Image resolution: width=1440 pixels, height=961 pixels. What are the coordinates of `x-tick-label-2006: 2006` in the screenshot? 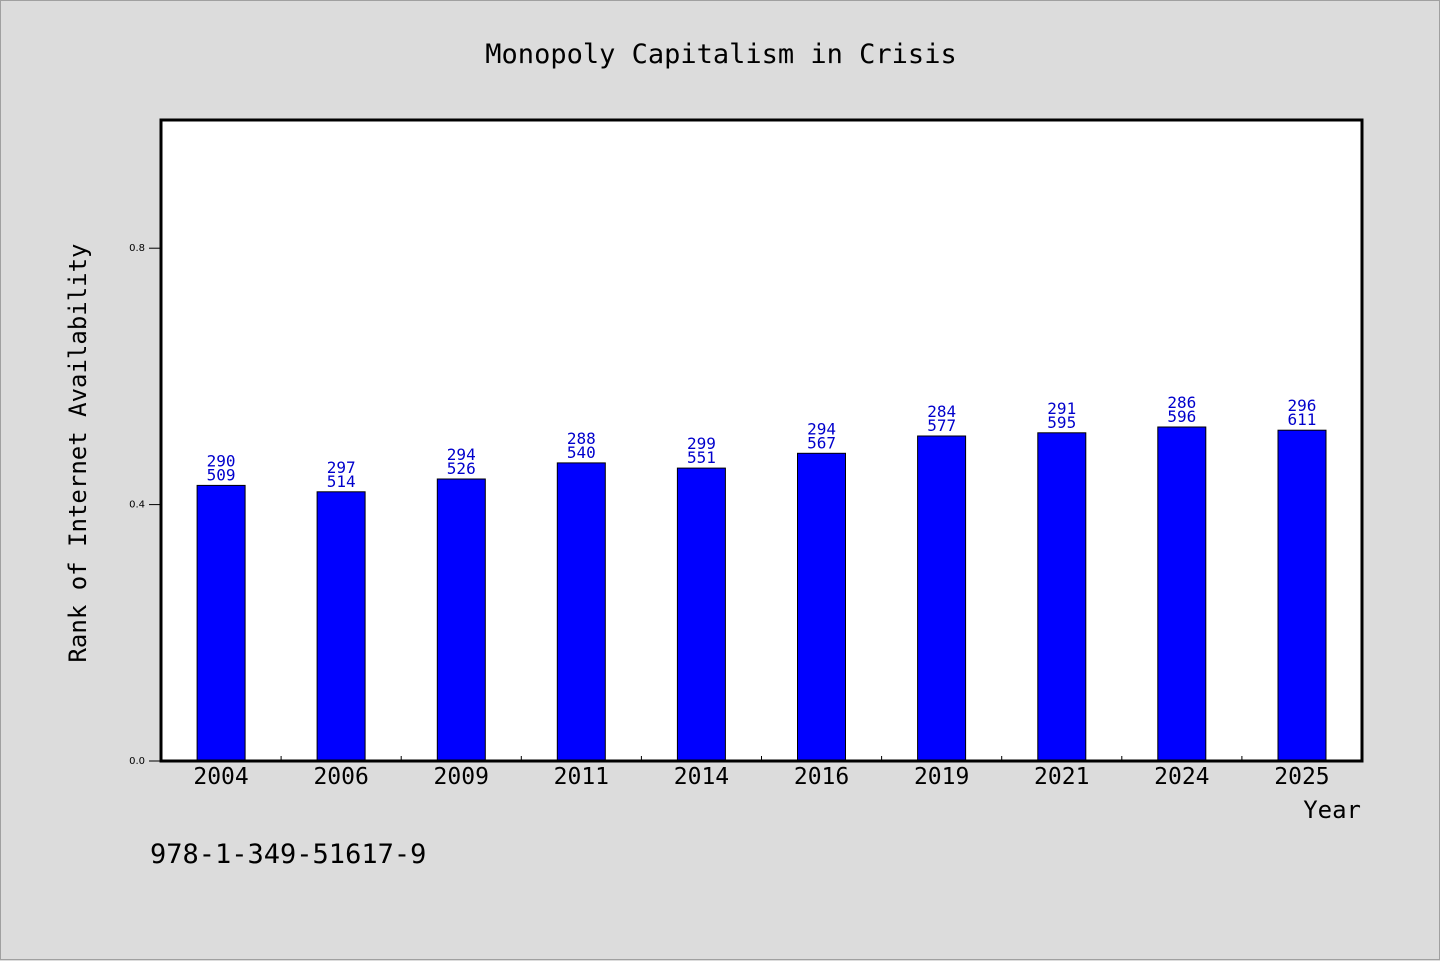 It's located at (340, 777).